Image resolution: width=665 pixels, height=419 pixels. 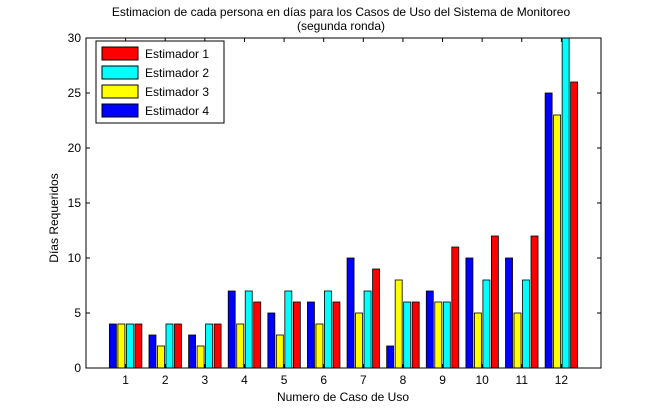 I want to click on x-tick-label: 11, so click(x=522, y=380).